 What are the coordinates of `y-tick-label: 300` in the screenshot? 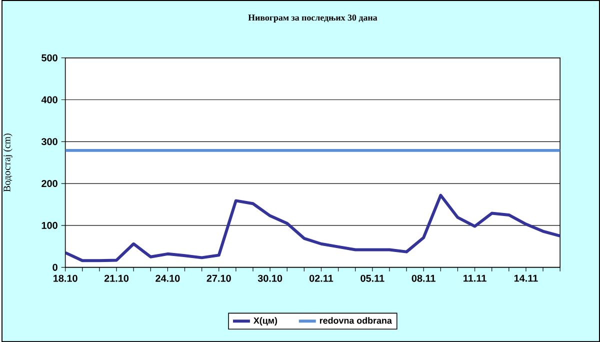 It's located at (49, 142).